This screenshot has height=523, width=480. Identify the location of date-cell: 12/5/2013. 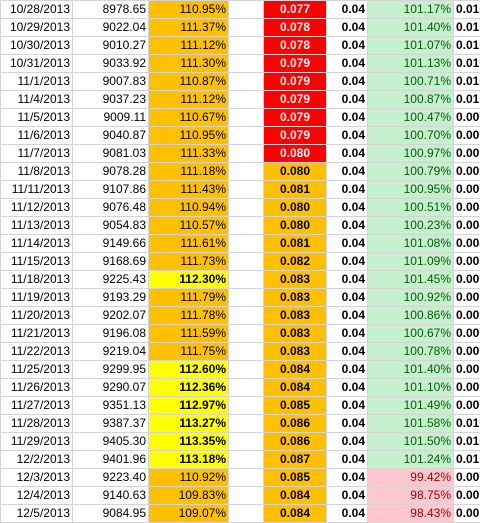
(37, 514).